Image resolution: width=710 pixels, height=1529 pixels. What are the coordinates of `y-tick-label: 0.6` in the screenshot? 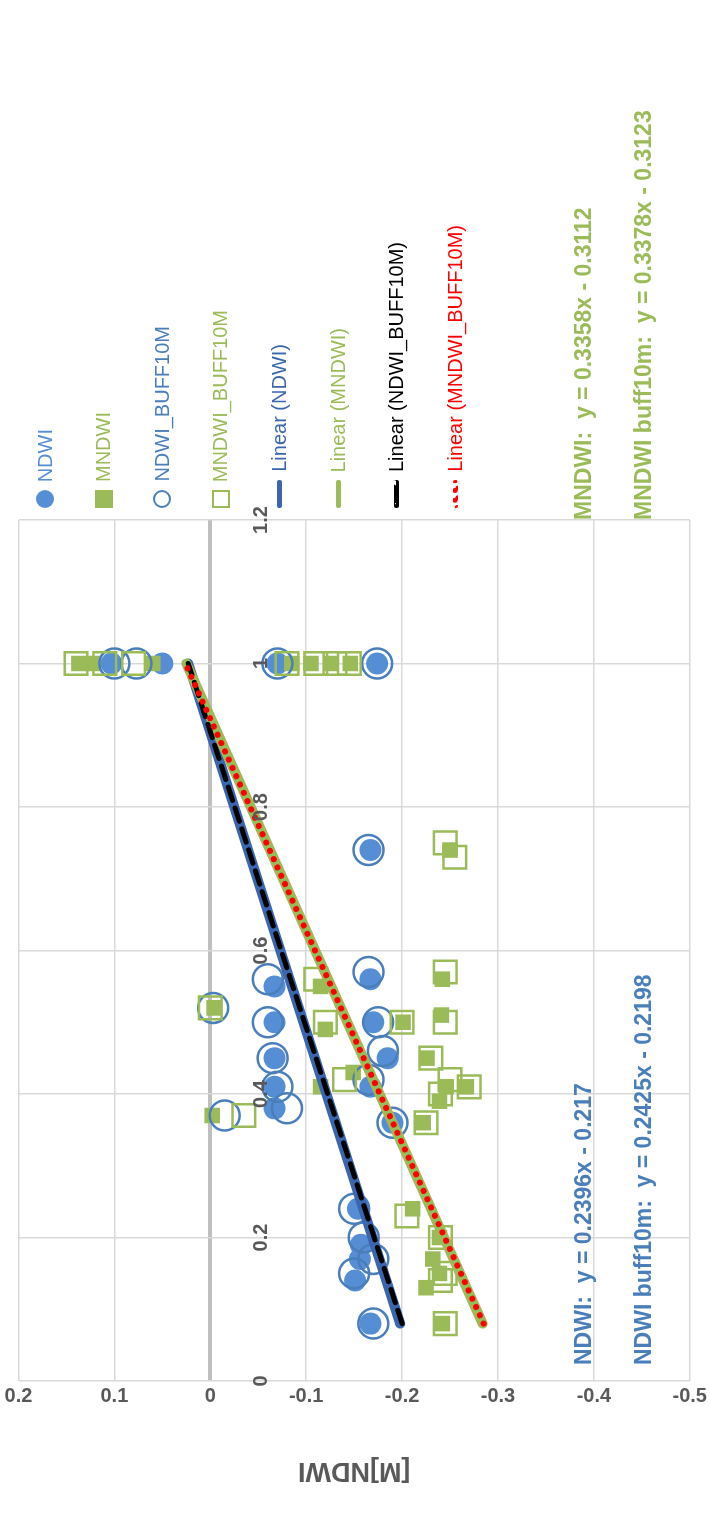 It's located at (260, 950).